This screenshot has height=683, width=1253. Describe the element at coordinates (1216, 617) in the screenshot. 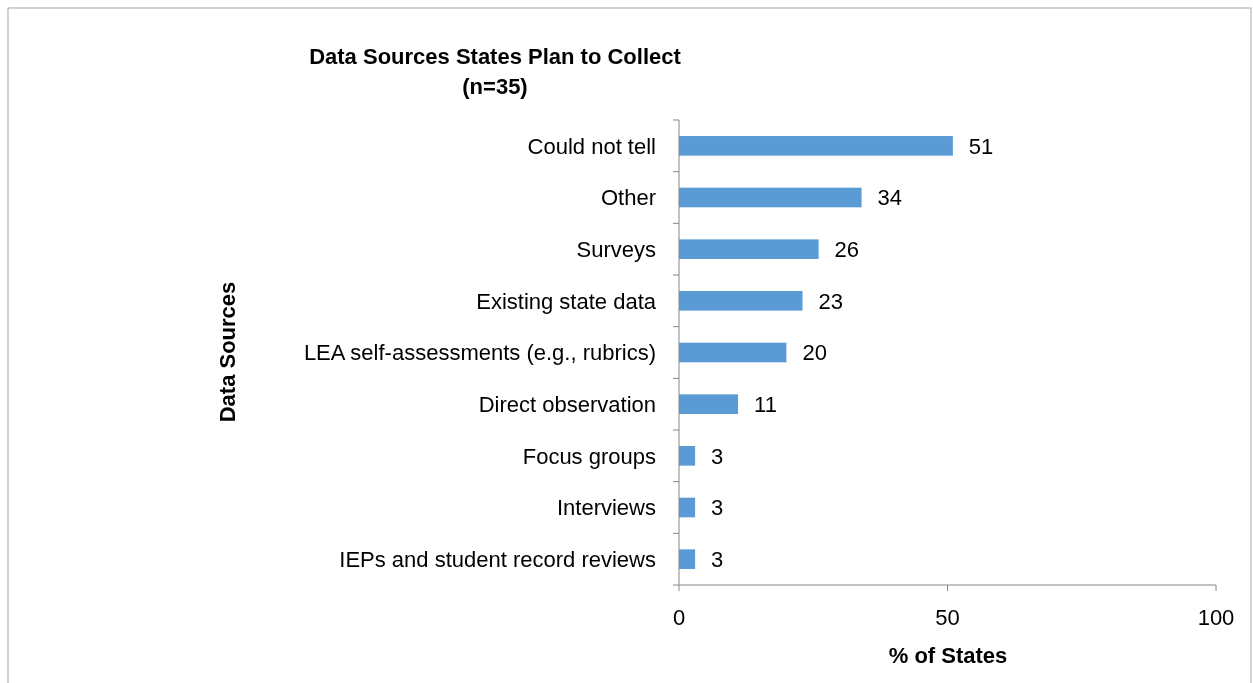

I see `x-tick-label: 100` at that location.